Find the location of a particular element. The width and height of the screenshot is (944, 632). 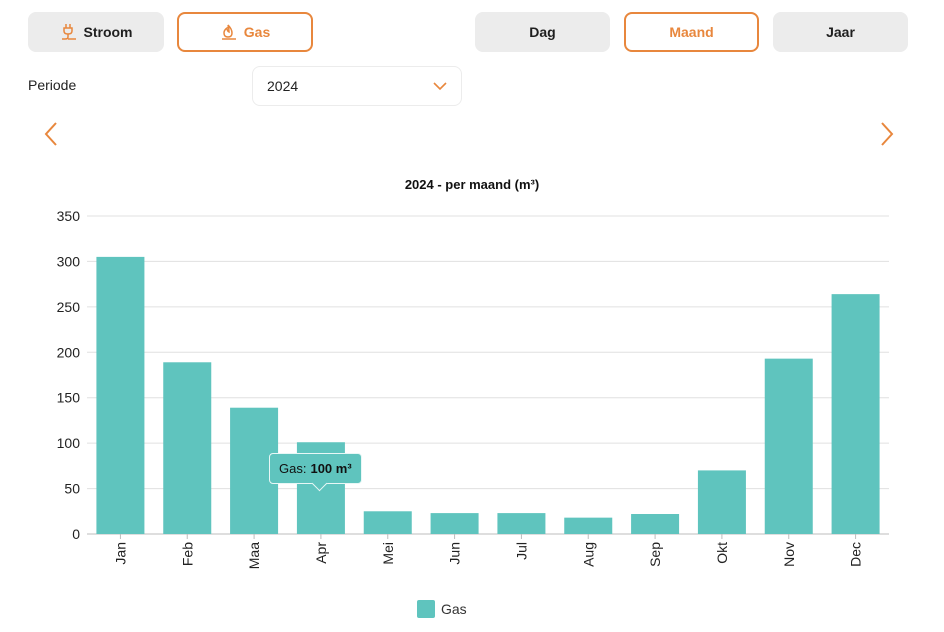

x-tick-label: Aug is located at coordinates (588, 554).